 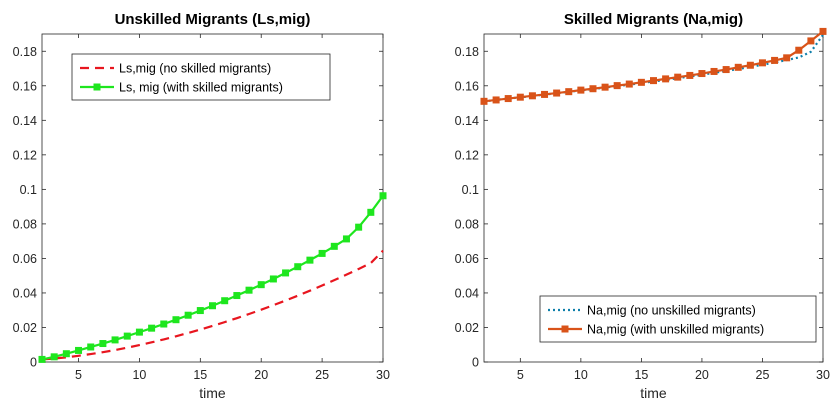 I want to click on legend-entry-label: Na,mig (with unskilled migrants), so click(x=675, y=330).